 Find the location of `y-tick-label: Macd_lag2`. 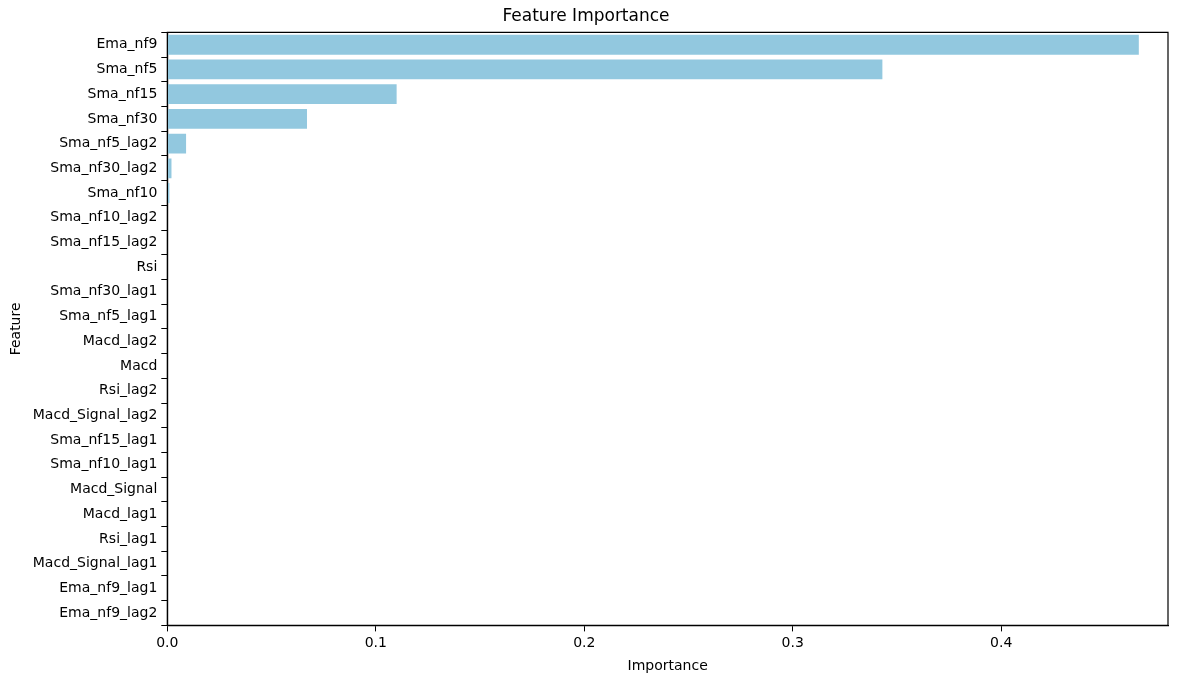

y-tick-label: Macd_lag2 is located at coordinates (120, 339).